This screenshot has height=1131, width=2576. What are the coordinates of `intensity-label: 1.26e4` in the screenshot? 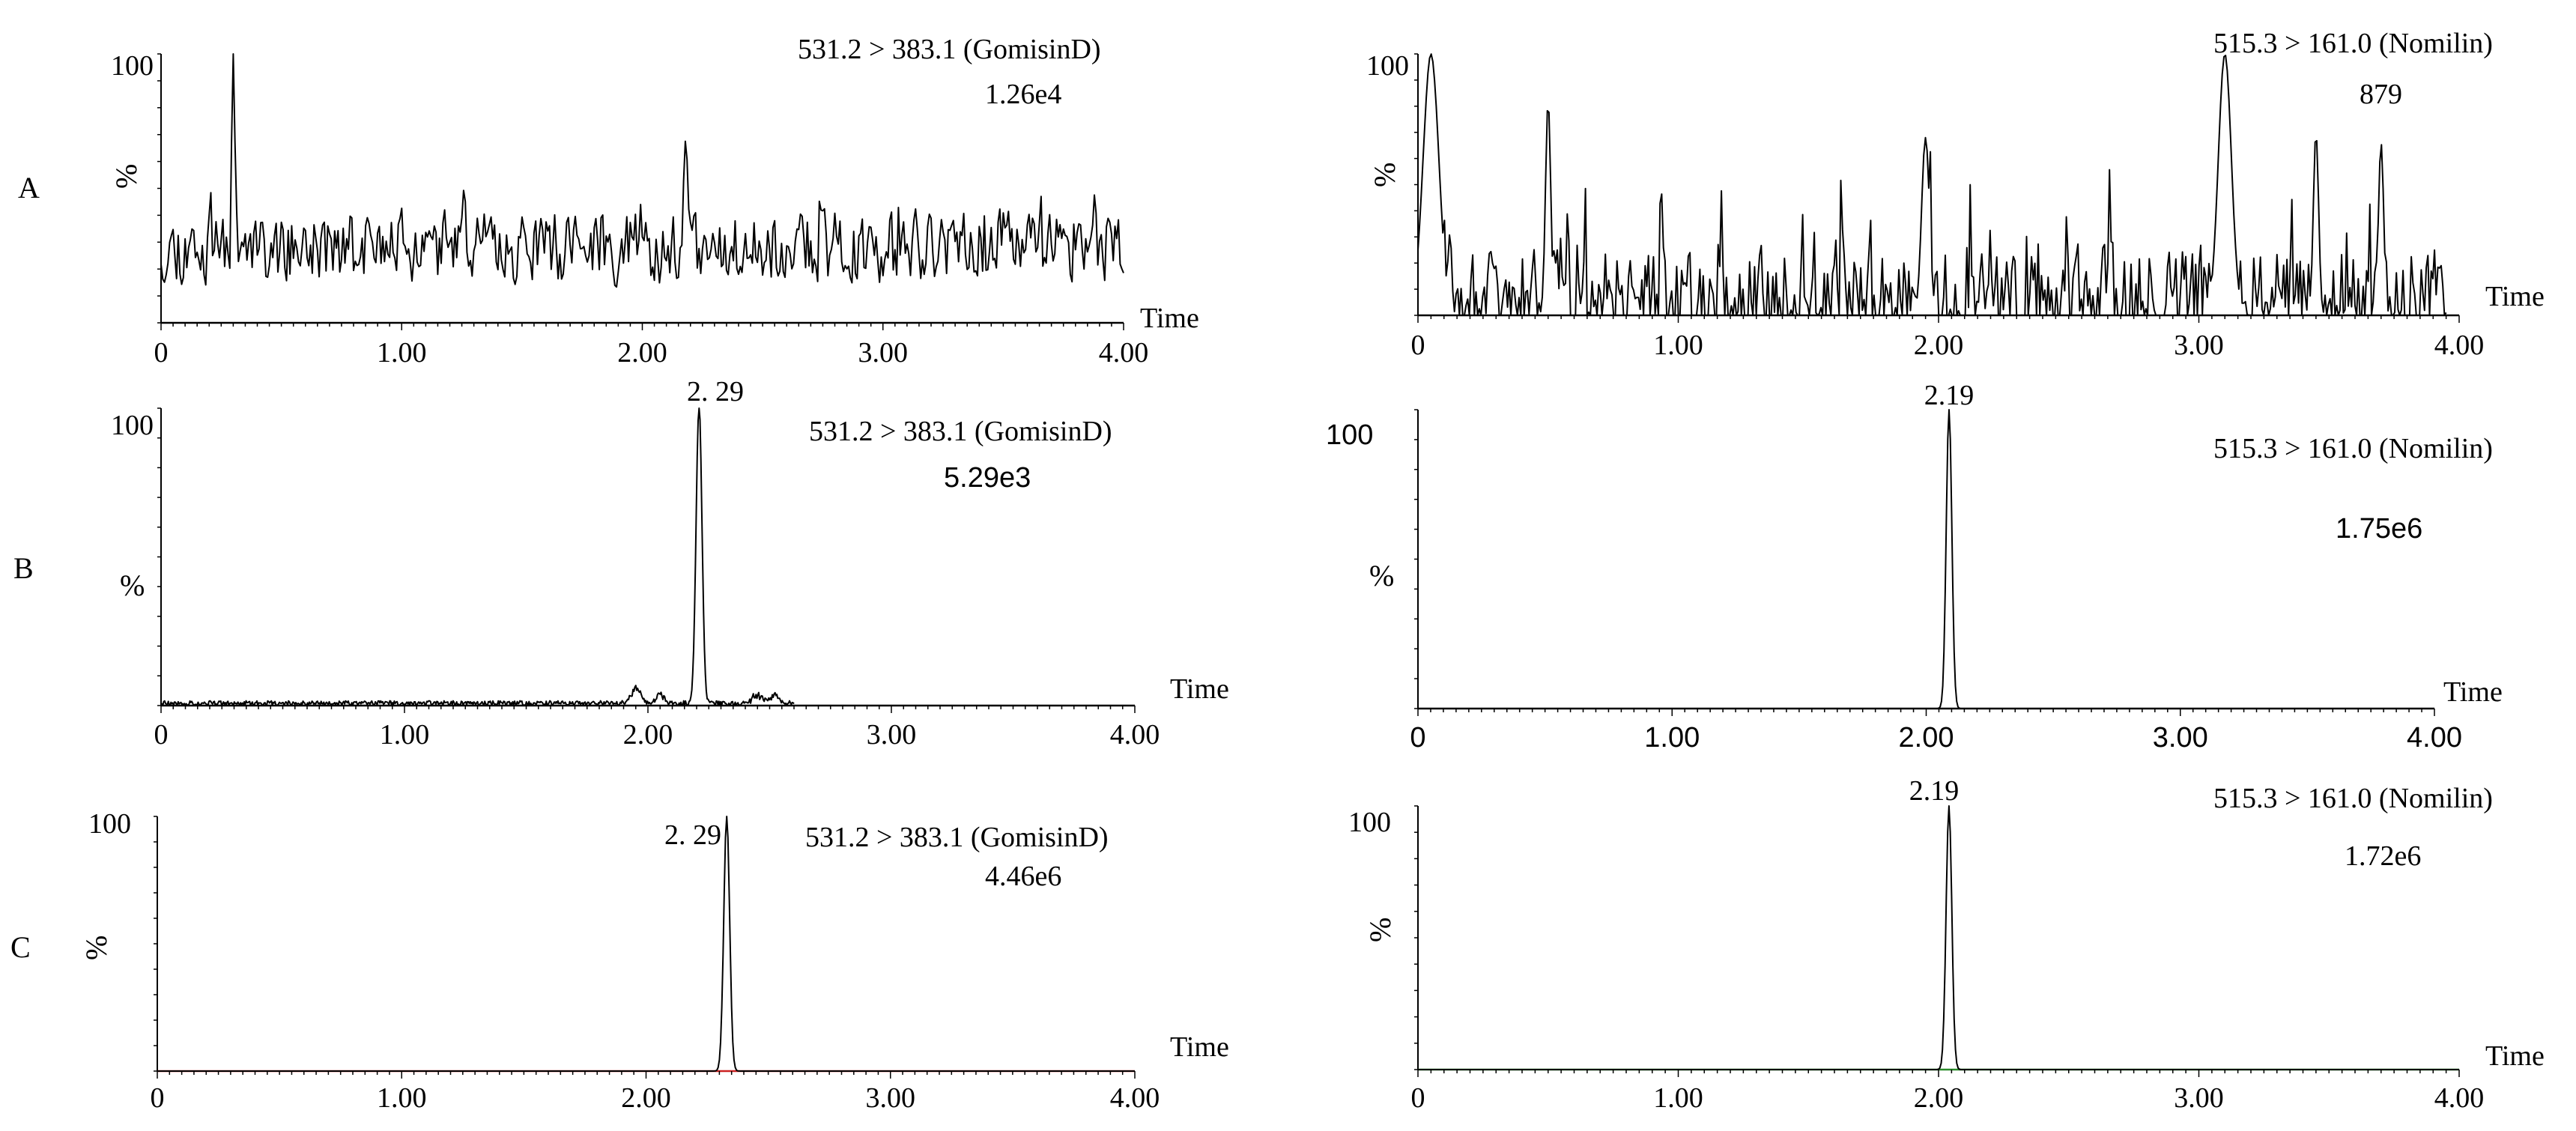 It's located at (1023, 94).